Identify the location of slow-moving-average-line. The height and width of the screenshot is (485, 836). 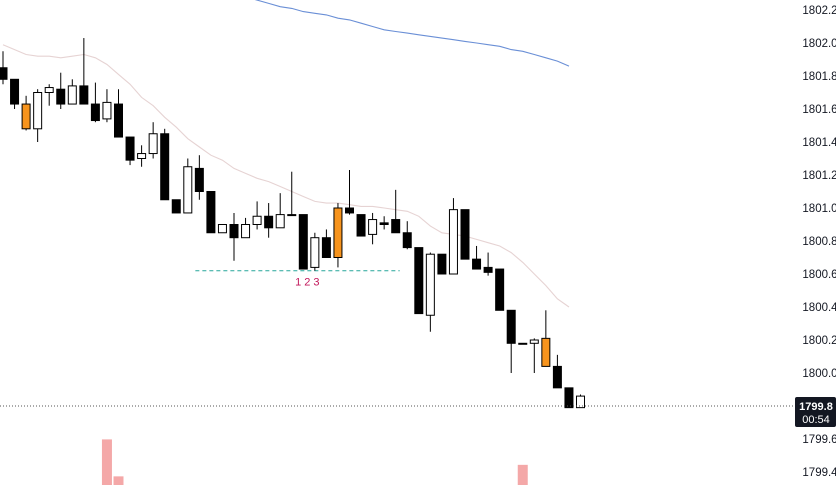
(412, 33).